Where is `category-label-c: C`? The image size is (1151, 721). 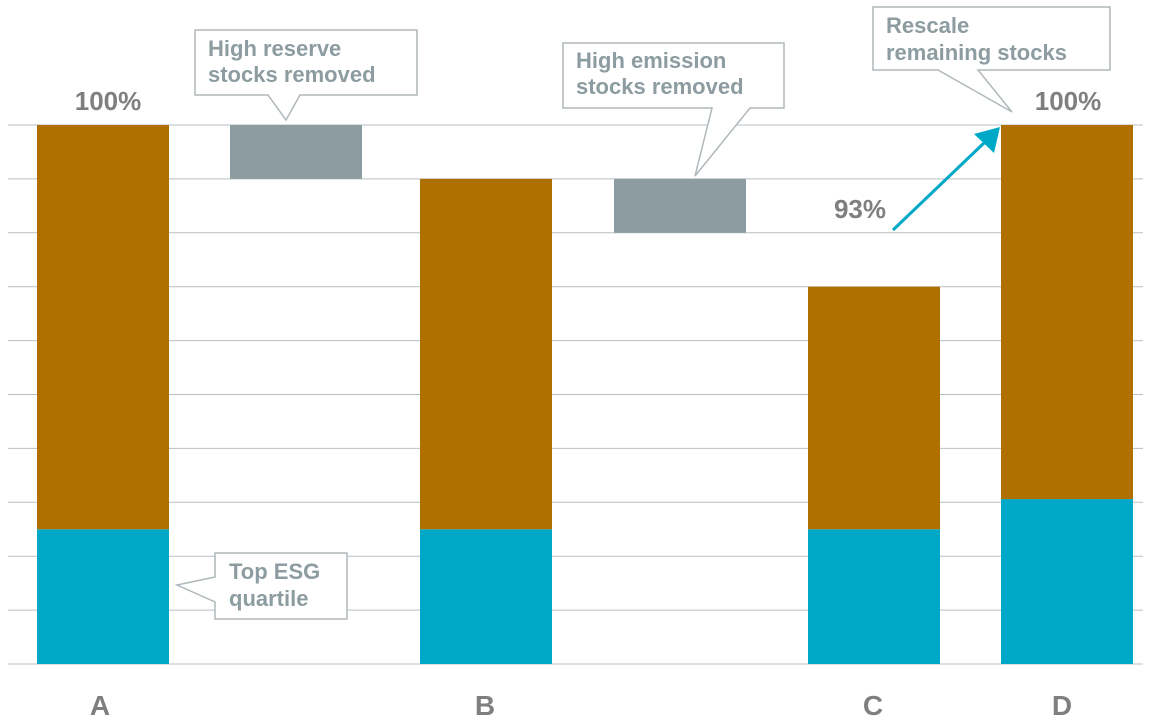 category-label-c: C is located at coordinates (873, 705).